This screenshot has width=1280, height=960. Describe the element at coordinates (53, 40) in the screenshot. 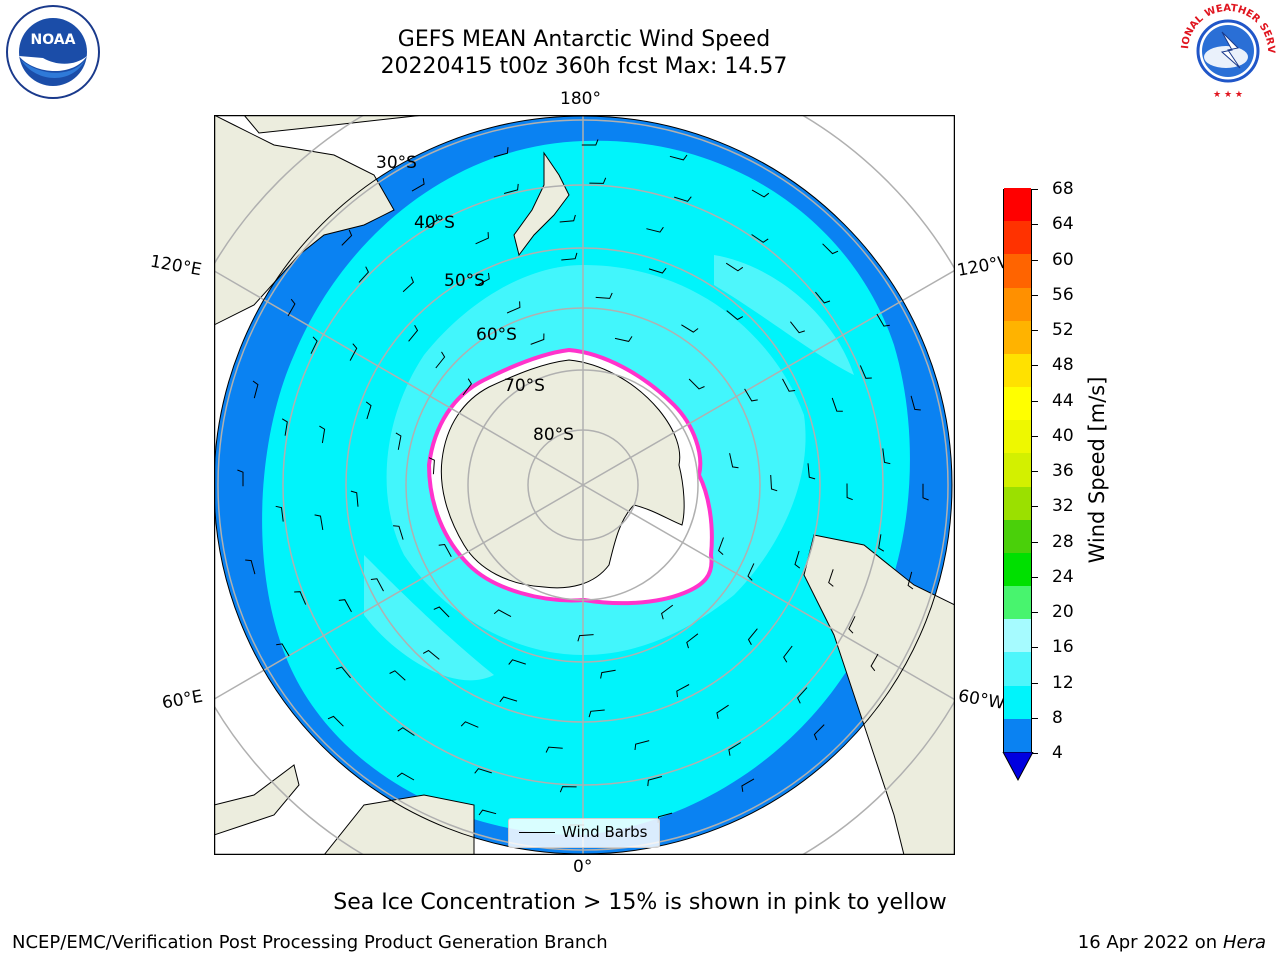

I see `noaa-logo-text: NOAA` at that location.